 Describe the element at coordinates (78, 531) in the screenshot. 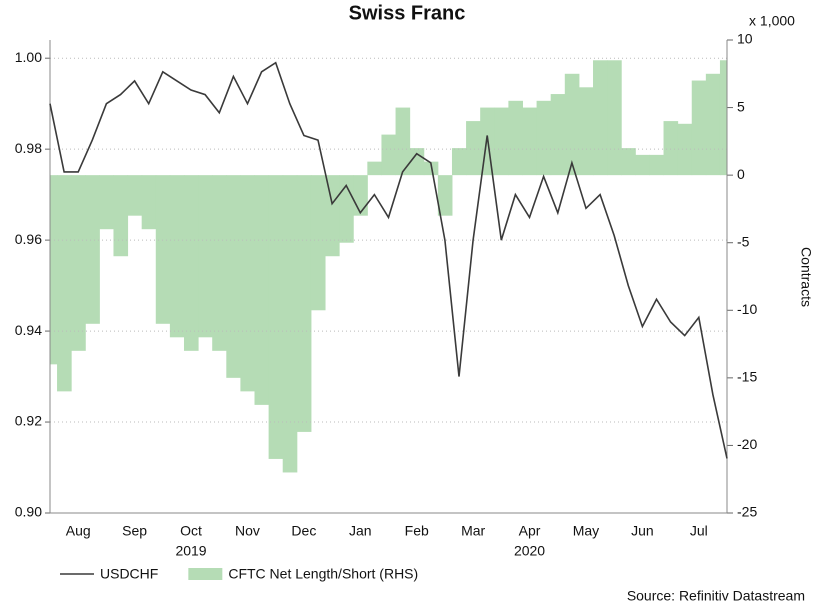

I see `x-tick-label: Aug` at that location.